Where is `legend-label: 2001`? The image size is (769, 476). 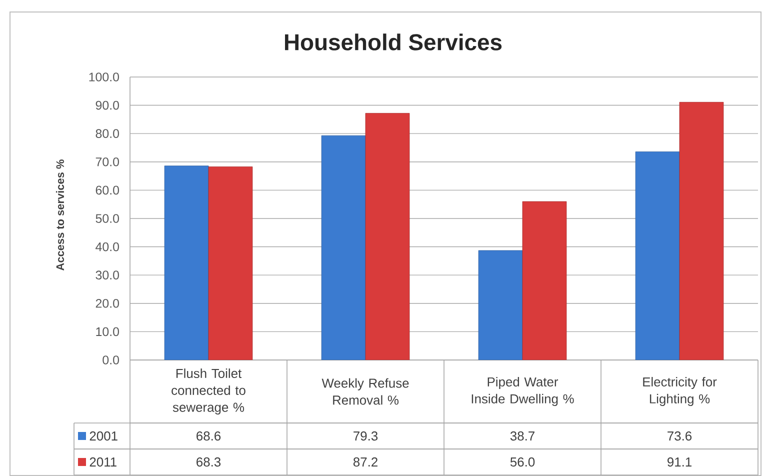
legend-label: 2001 is located at coordinates (104, 436).